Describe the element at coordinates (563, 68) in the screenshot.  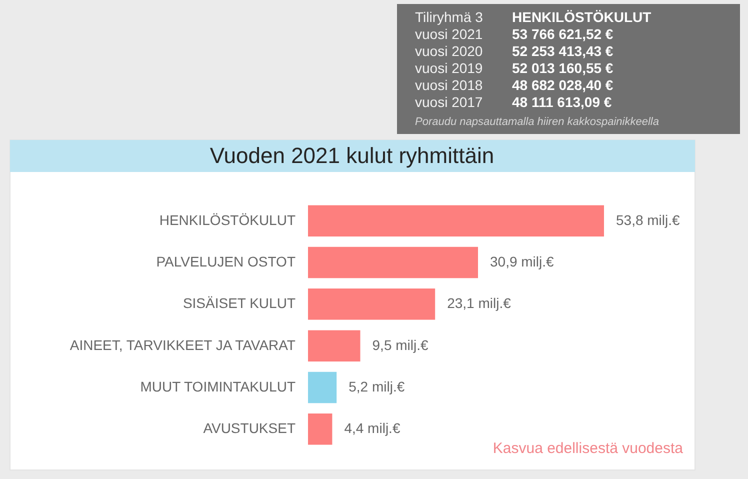
I see `text: 52 013 160,55 €` at that location.